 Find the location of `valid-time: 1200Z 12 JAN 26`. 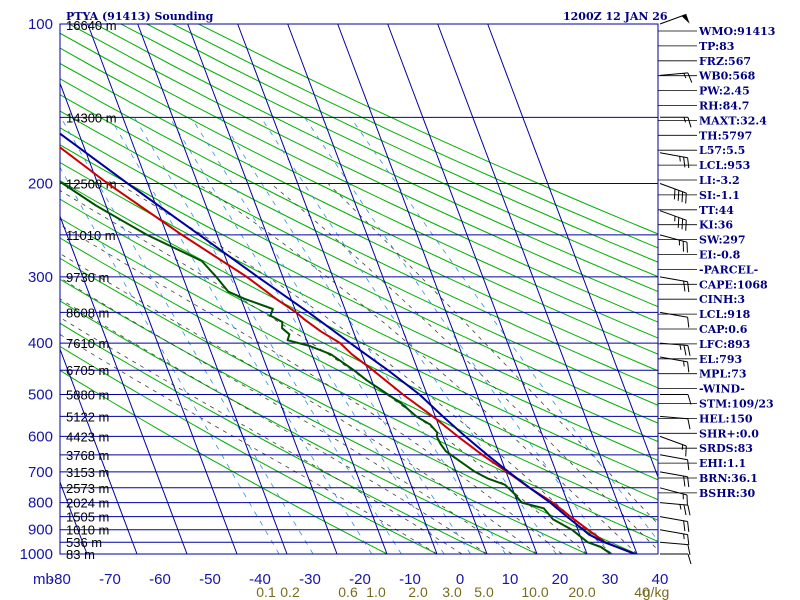

valid-time: 1200Z 12 JAN 26 is located at coordinates (615, 16).